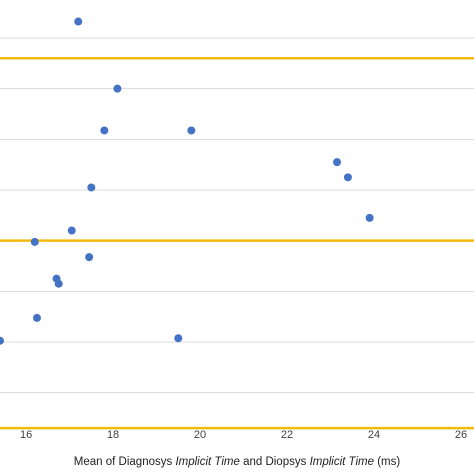 This screenshot has height=474, width=474. I want to click on x-axis-label-part-3: Implicit Time, so click(341, 462).